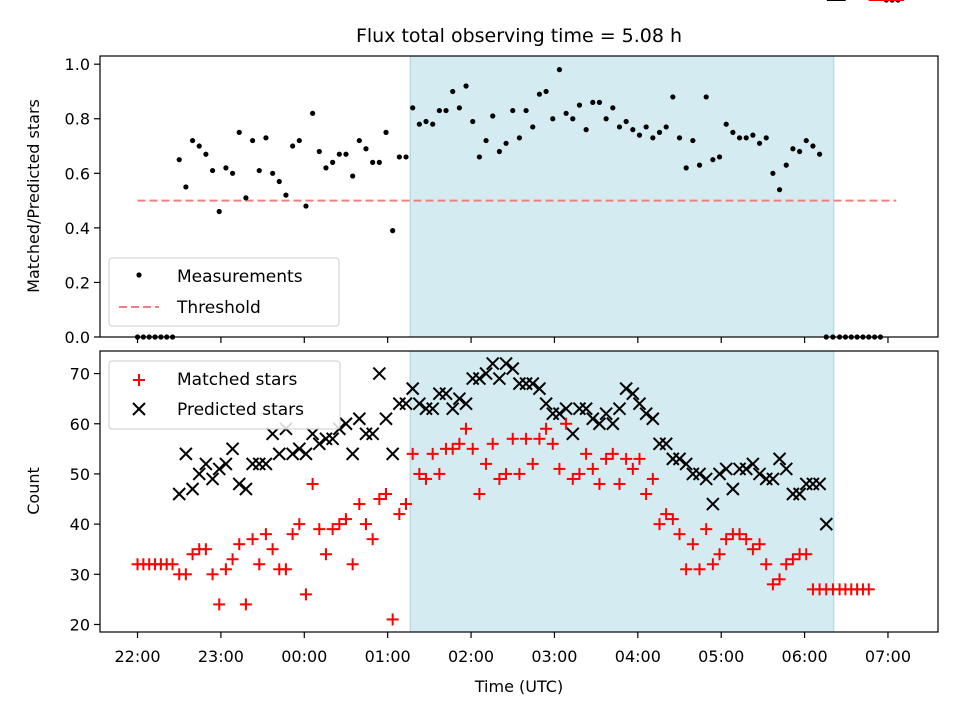 Image resolution: width=960 pixels, height=720 pixels. I want to click on top-y-tick-label: 0.4, so click(77, 228).